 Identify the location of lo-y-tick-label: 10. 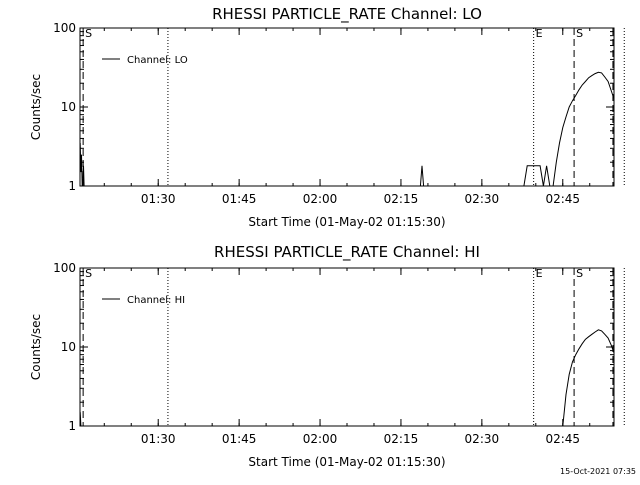
(68, 107).